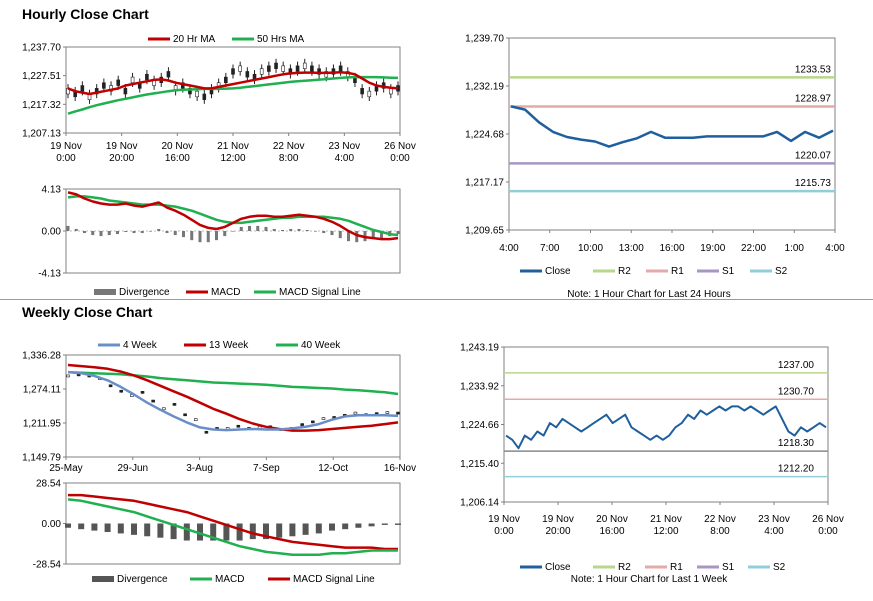 This screenshot has height=601, width=873. What do you see at coordinates (289, 146) in the screenshot?
I see `hourly-price-x-axis-label: 22 Nov` at bounding box center [289, 146].